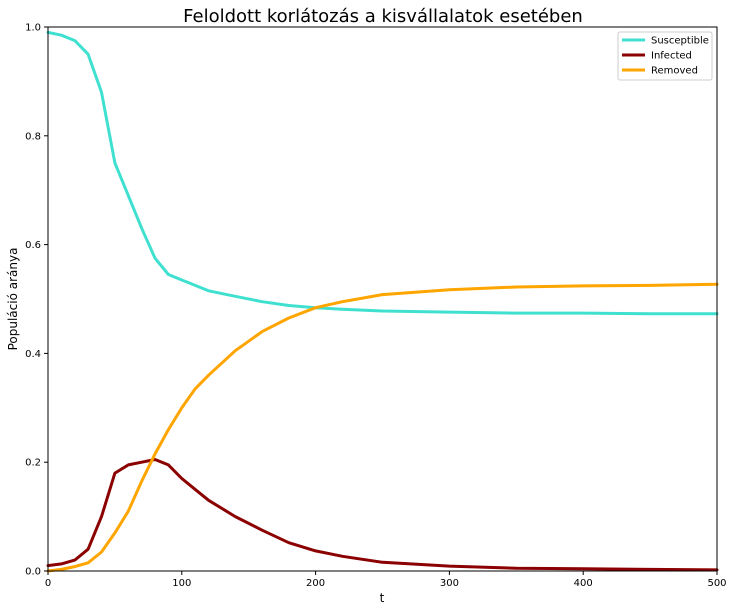  Describe the element at coordinates (382, 598) in the screenshot. I see `x-axis-label: t` at that location.